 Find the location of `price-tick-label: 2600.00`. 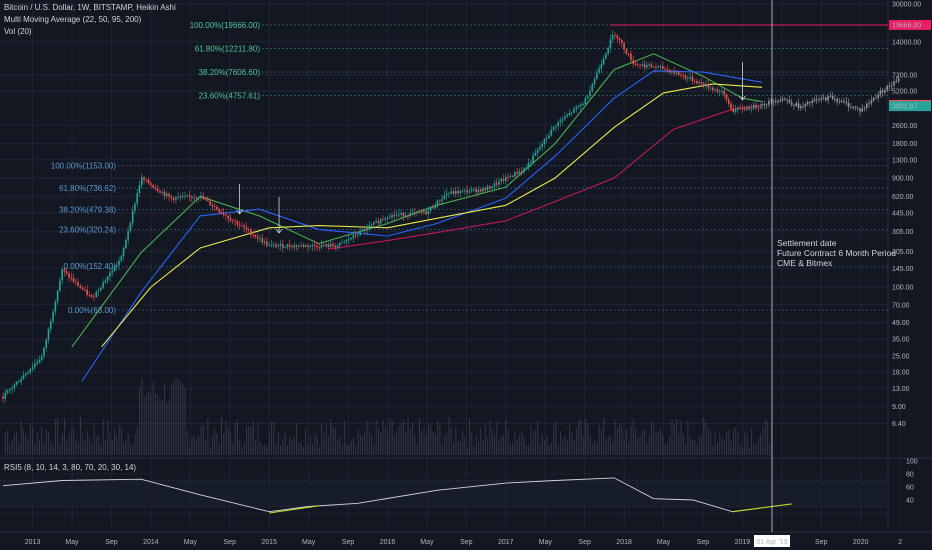

price-tick-label: 2600.00 is located at coordinates (904, 126).